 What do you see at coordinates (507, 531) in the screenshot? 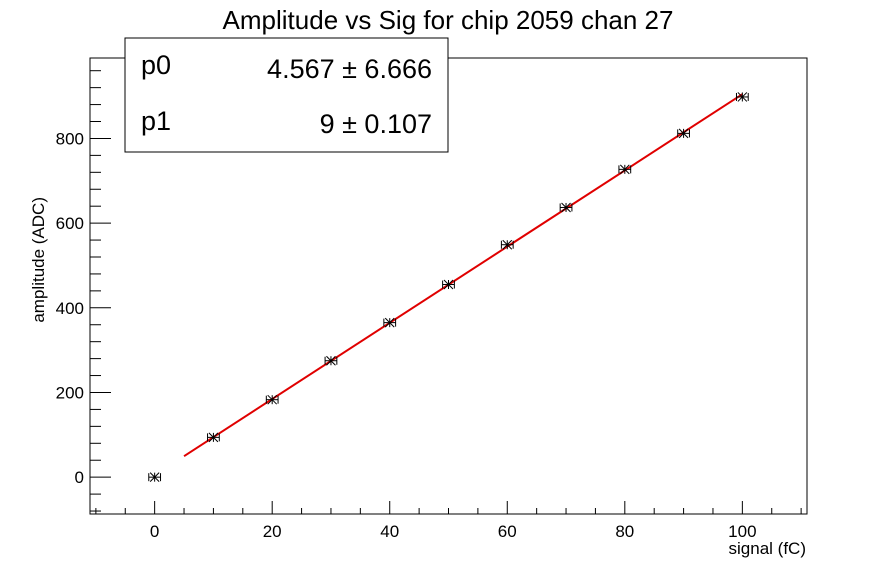
I see `x-tick-label: 60` at bounding box center [507, 531].